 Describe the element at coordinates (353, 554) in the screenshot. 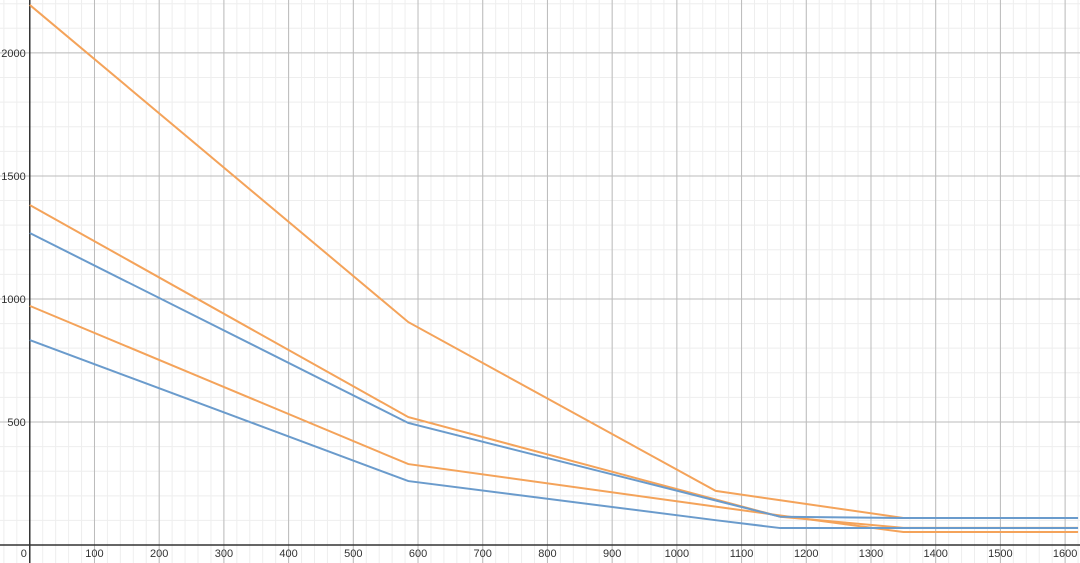

I see `x-tick-label: 500` at that location.